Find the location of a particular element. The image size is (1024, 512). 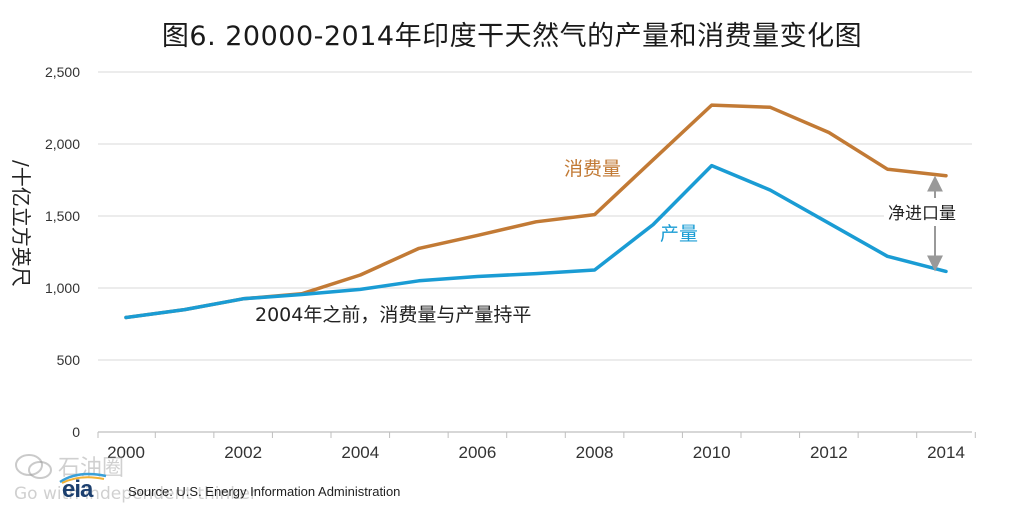

x-tick-label: 2008 is located at coordinates (595, 452).